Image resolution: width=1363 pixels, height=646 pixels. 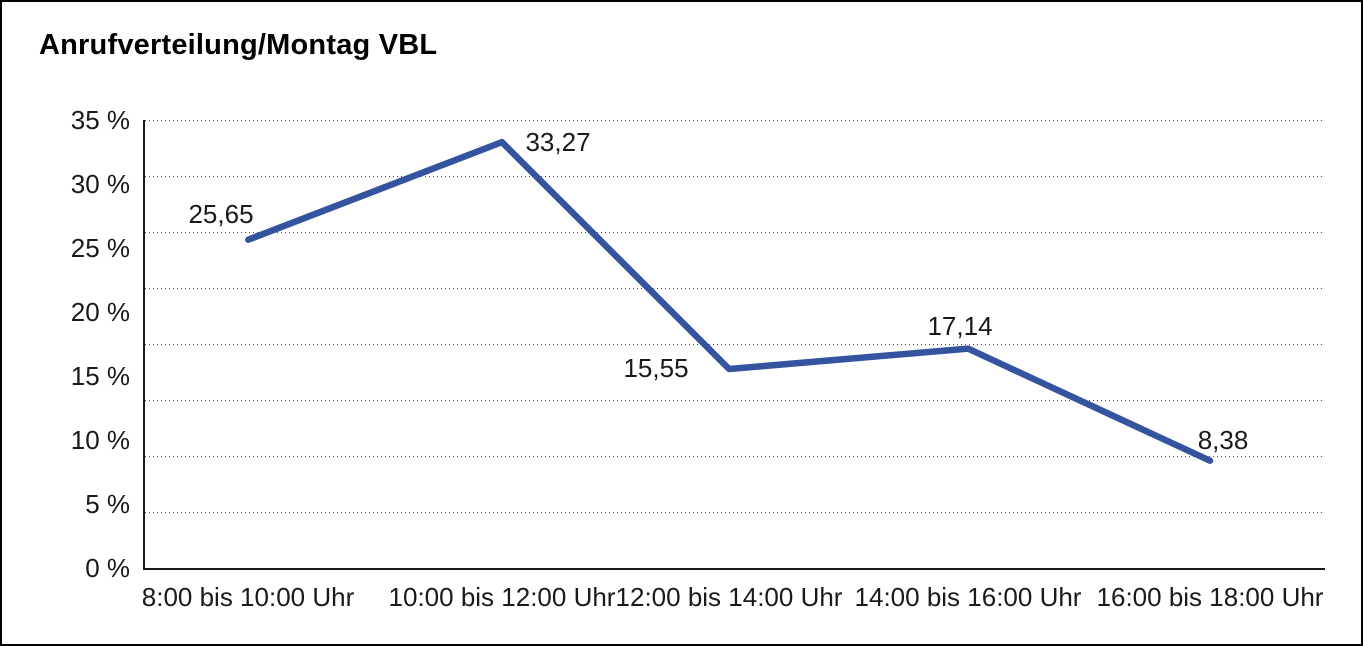 I want to click on data-point-value-label: 25,65, so click(x=221, y=214).